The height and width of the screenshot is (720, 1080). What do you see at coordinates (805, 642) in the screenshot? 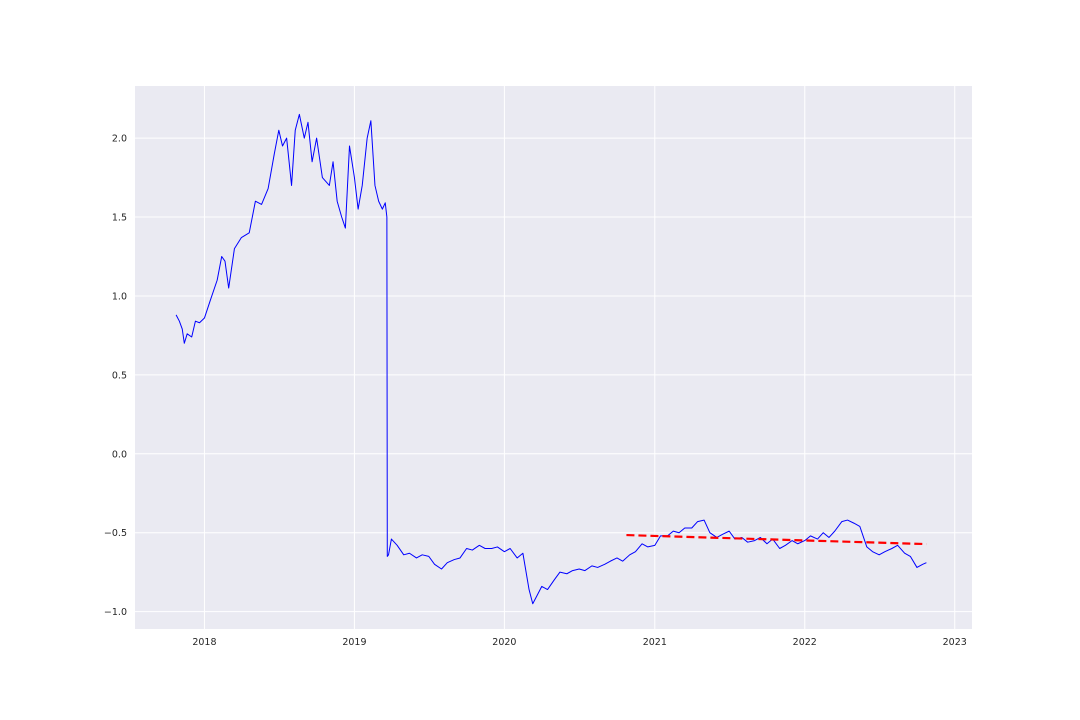
I see `x-tick-label: 2022` at bounding box center [805, 642].